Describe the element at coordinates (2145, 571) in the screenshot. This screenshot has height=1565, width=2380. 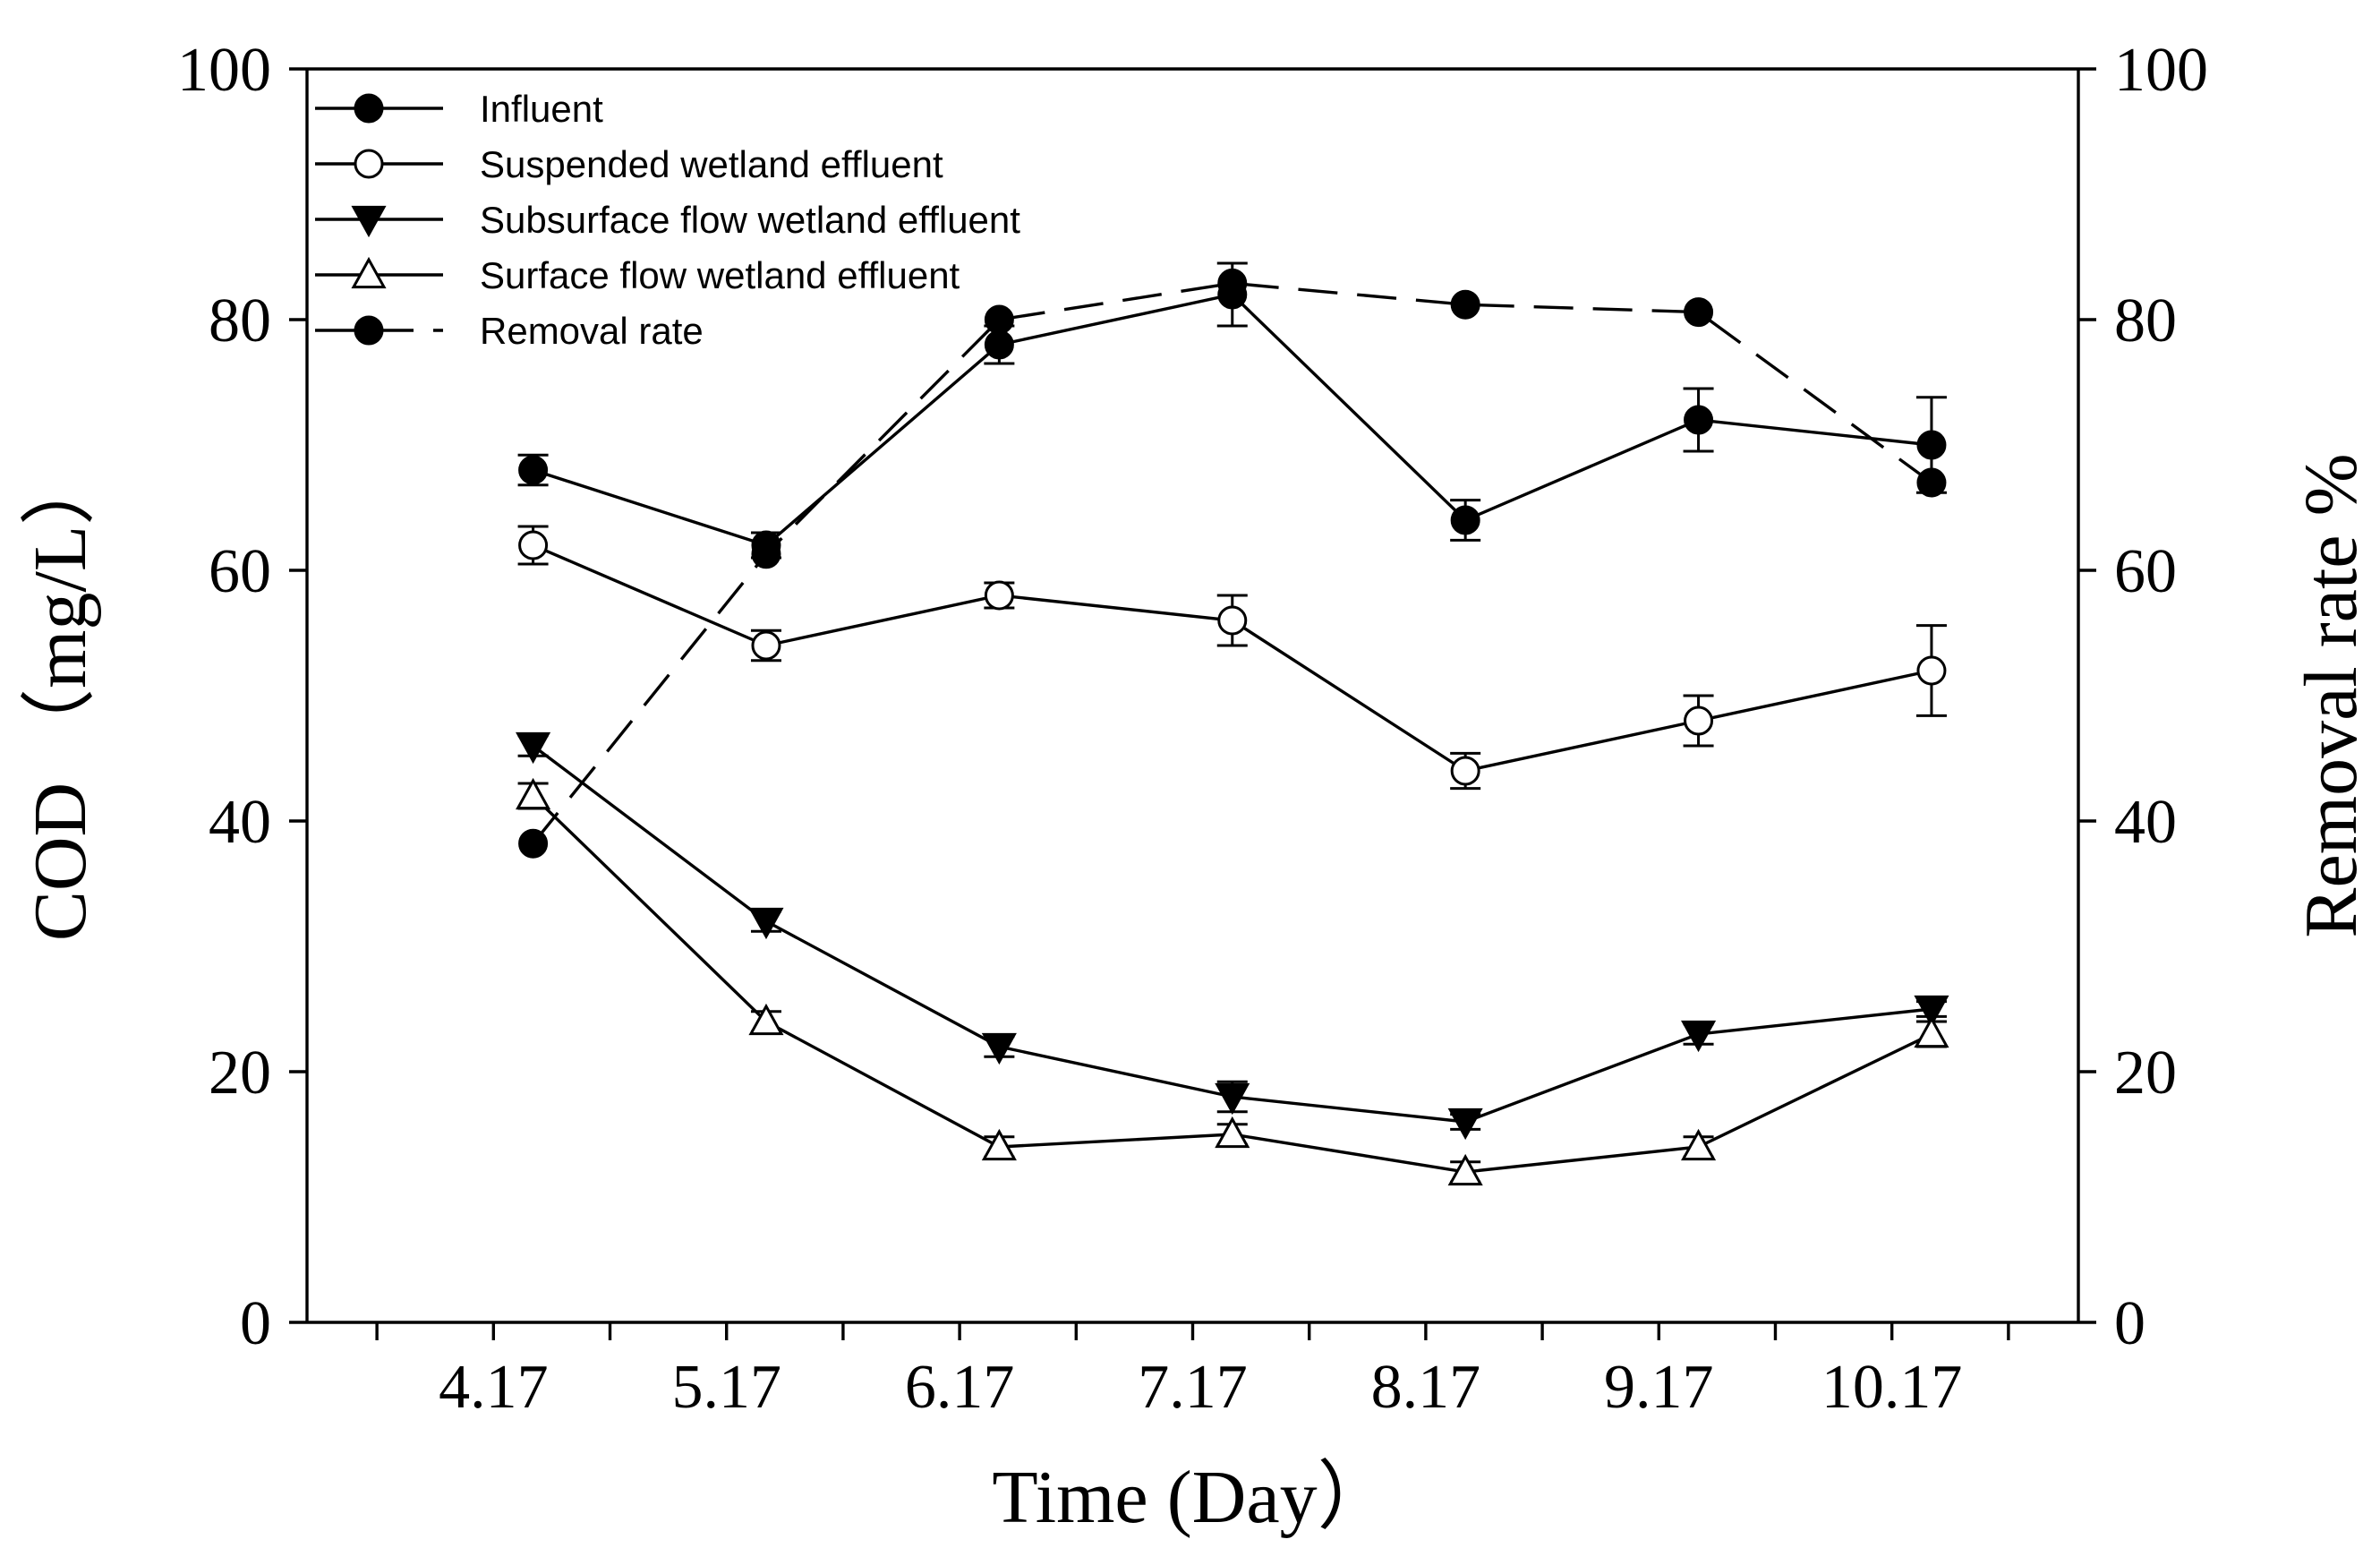
I see `y2-tick-label: 60` at that location.